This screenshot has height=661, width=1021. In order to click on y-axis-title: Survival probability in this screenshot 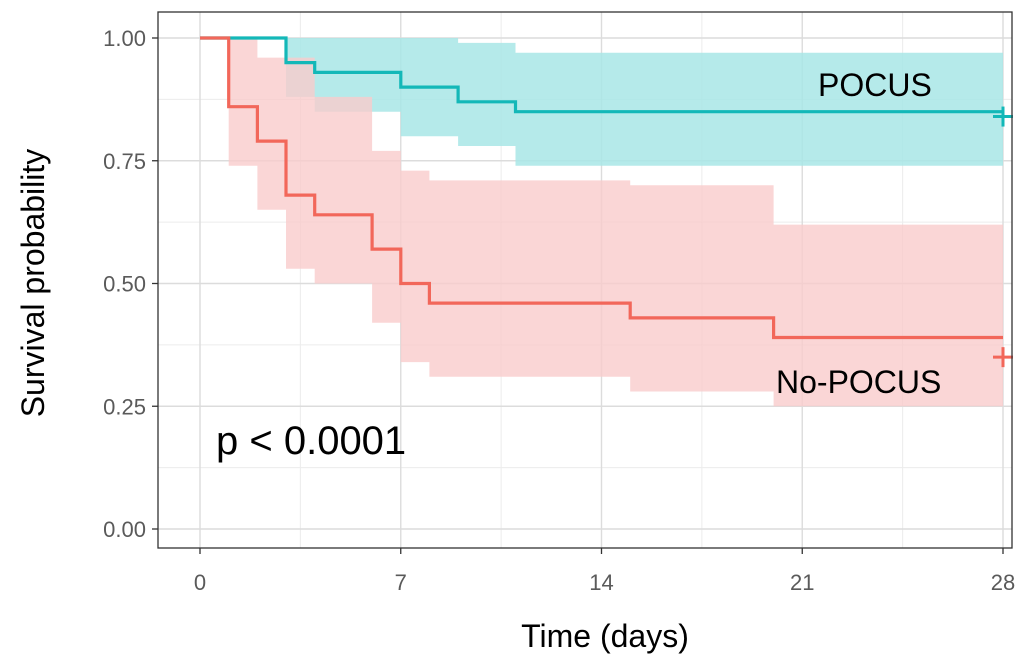, I will do `click(33, 283)`.